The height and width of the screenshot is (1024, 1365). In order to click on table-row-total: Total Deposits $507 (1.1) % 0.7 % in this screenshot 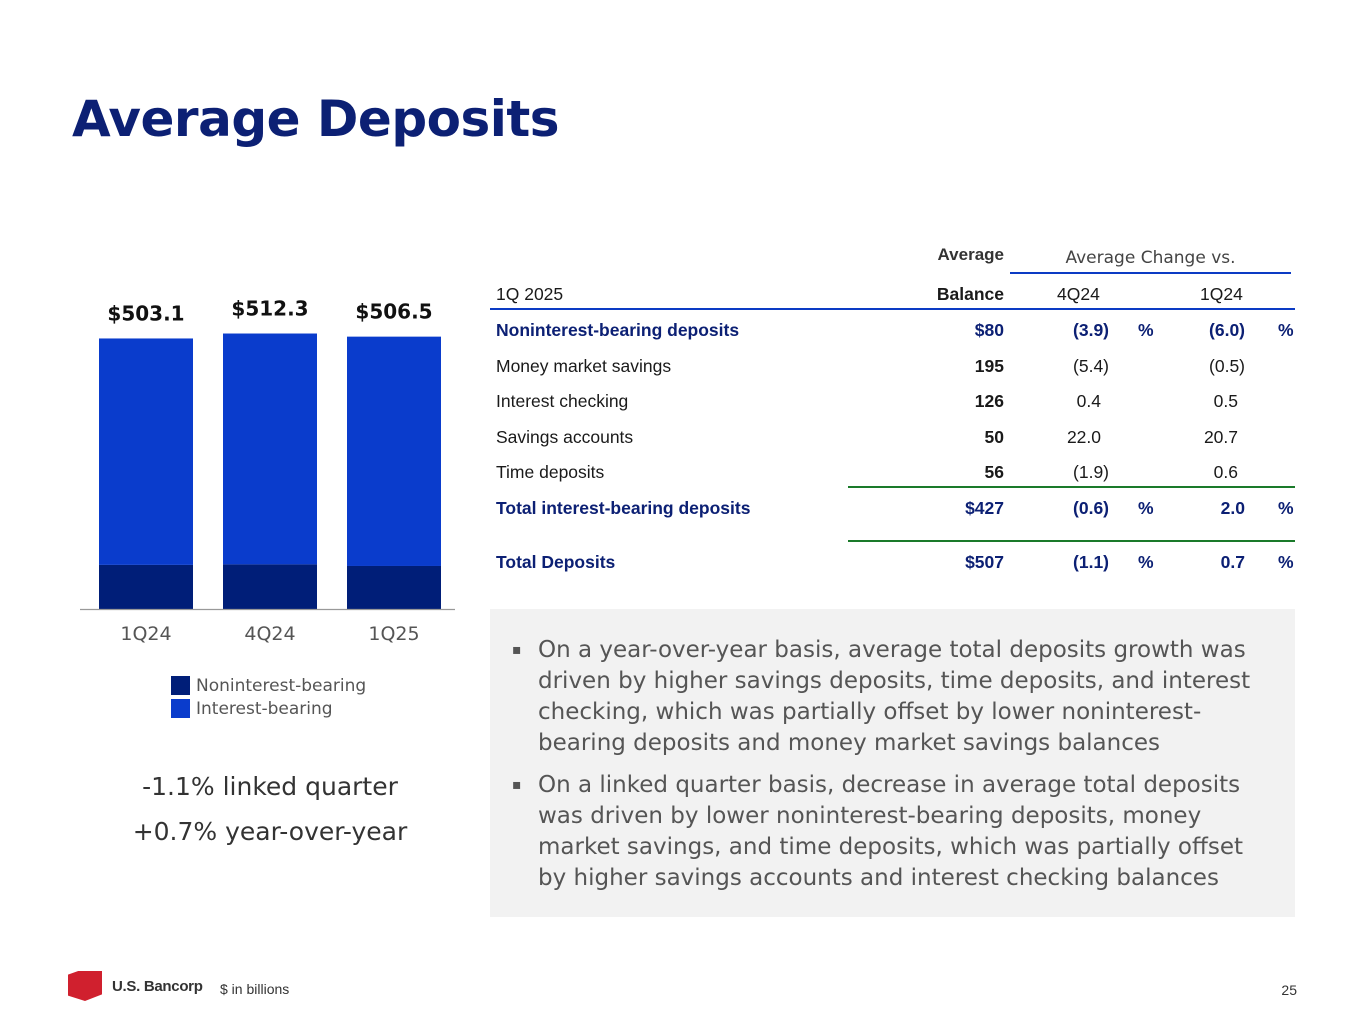, I will do `click(892, 567)`.